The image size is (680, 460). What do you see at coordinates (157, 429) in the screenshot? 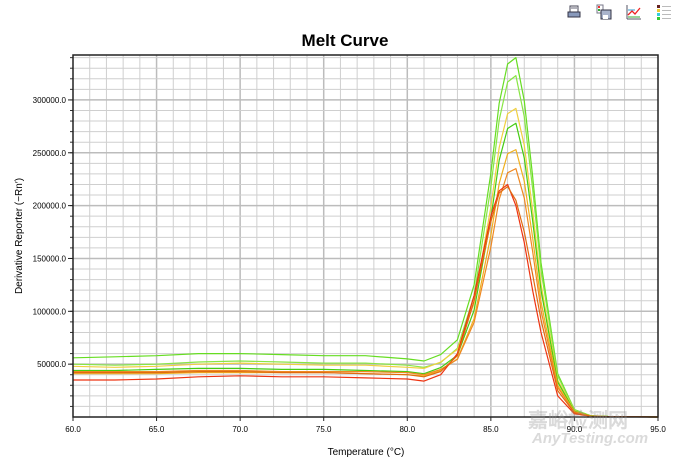
I see `x-tick-label: 65.0` at bounding box center [157, 429].